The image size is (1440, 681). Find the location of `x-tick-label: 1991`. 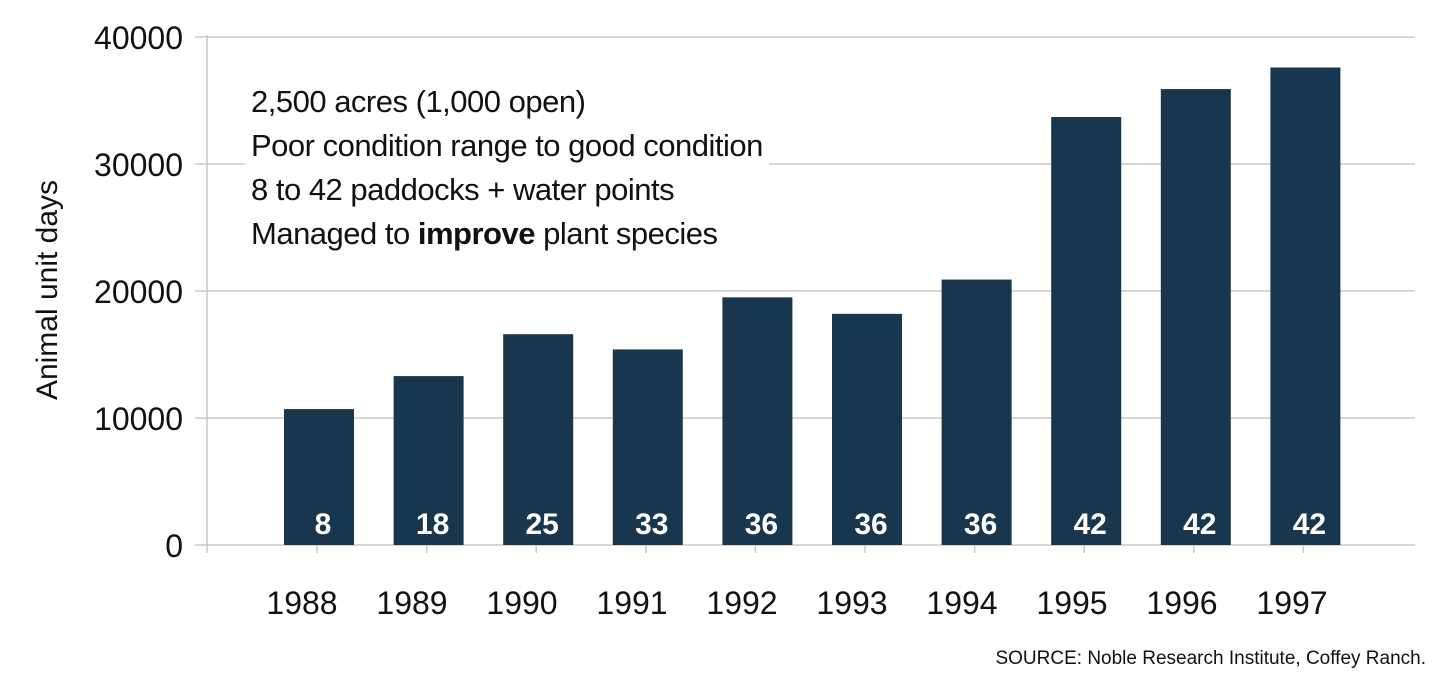

x-tick-label: 1991 is located at coordinates (631, 603).